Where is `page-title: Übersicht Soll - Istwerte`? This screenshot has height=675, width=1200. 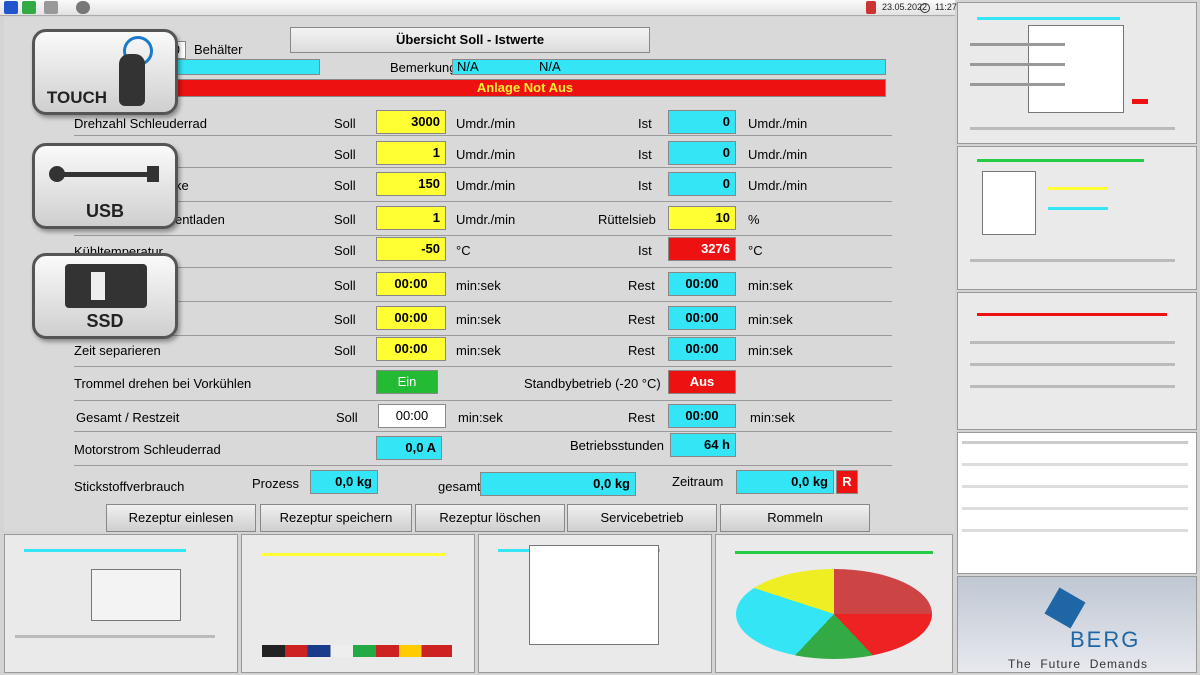 page-title: Übersicht Soll - Istwerte is located at coordinates (470, 40).